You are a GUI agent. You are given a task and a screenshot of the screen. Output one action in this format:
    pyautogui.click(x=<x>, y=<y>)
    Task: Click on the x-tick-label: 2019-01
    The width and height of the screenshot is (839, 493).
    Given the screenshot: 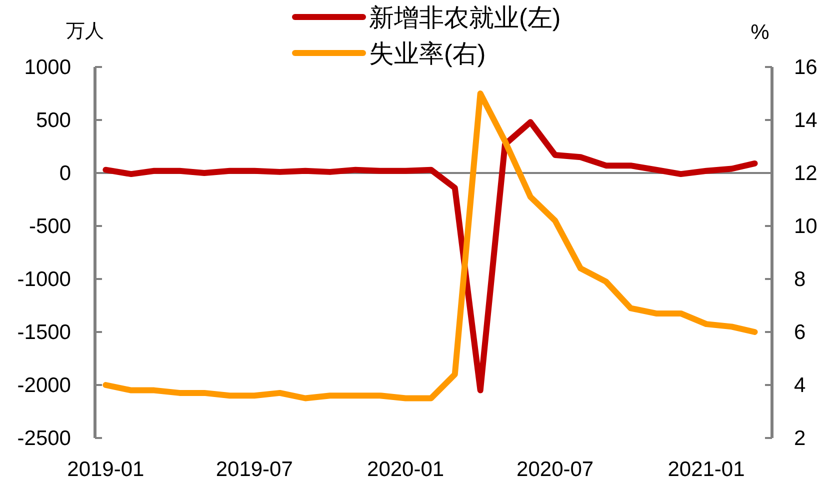 What is the action you would take?
    pyautogui.click(x=105, y=469)
    